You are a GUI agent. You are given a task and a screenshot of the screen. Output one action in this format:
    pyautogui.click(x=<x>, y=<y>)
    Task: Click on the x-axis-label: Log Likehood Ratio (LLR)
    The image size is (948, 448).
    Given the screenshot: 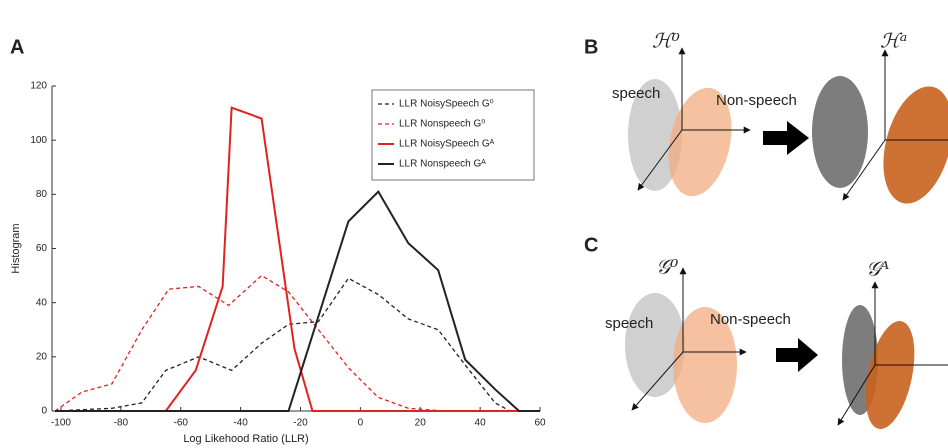 What is the action you would take?
    pyautogui.click(x=245, y=439)
    